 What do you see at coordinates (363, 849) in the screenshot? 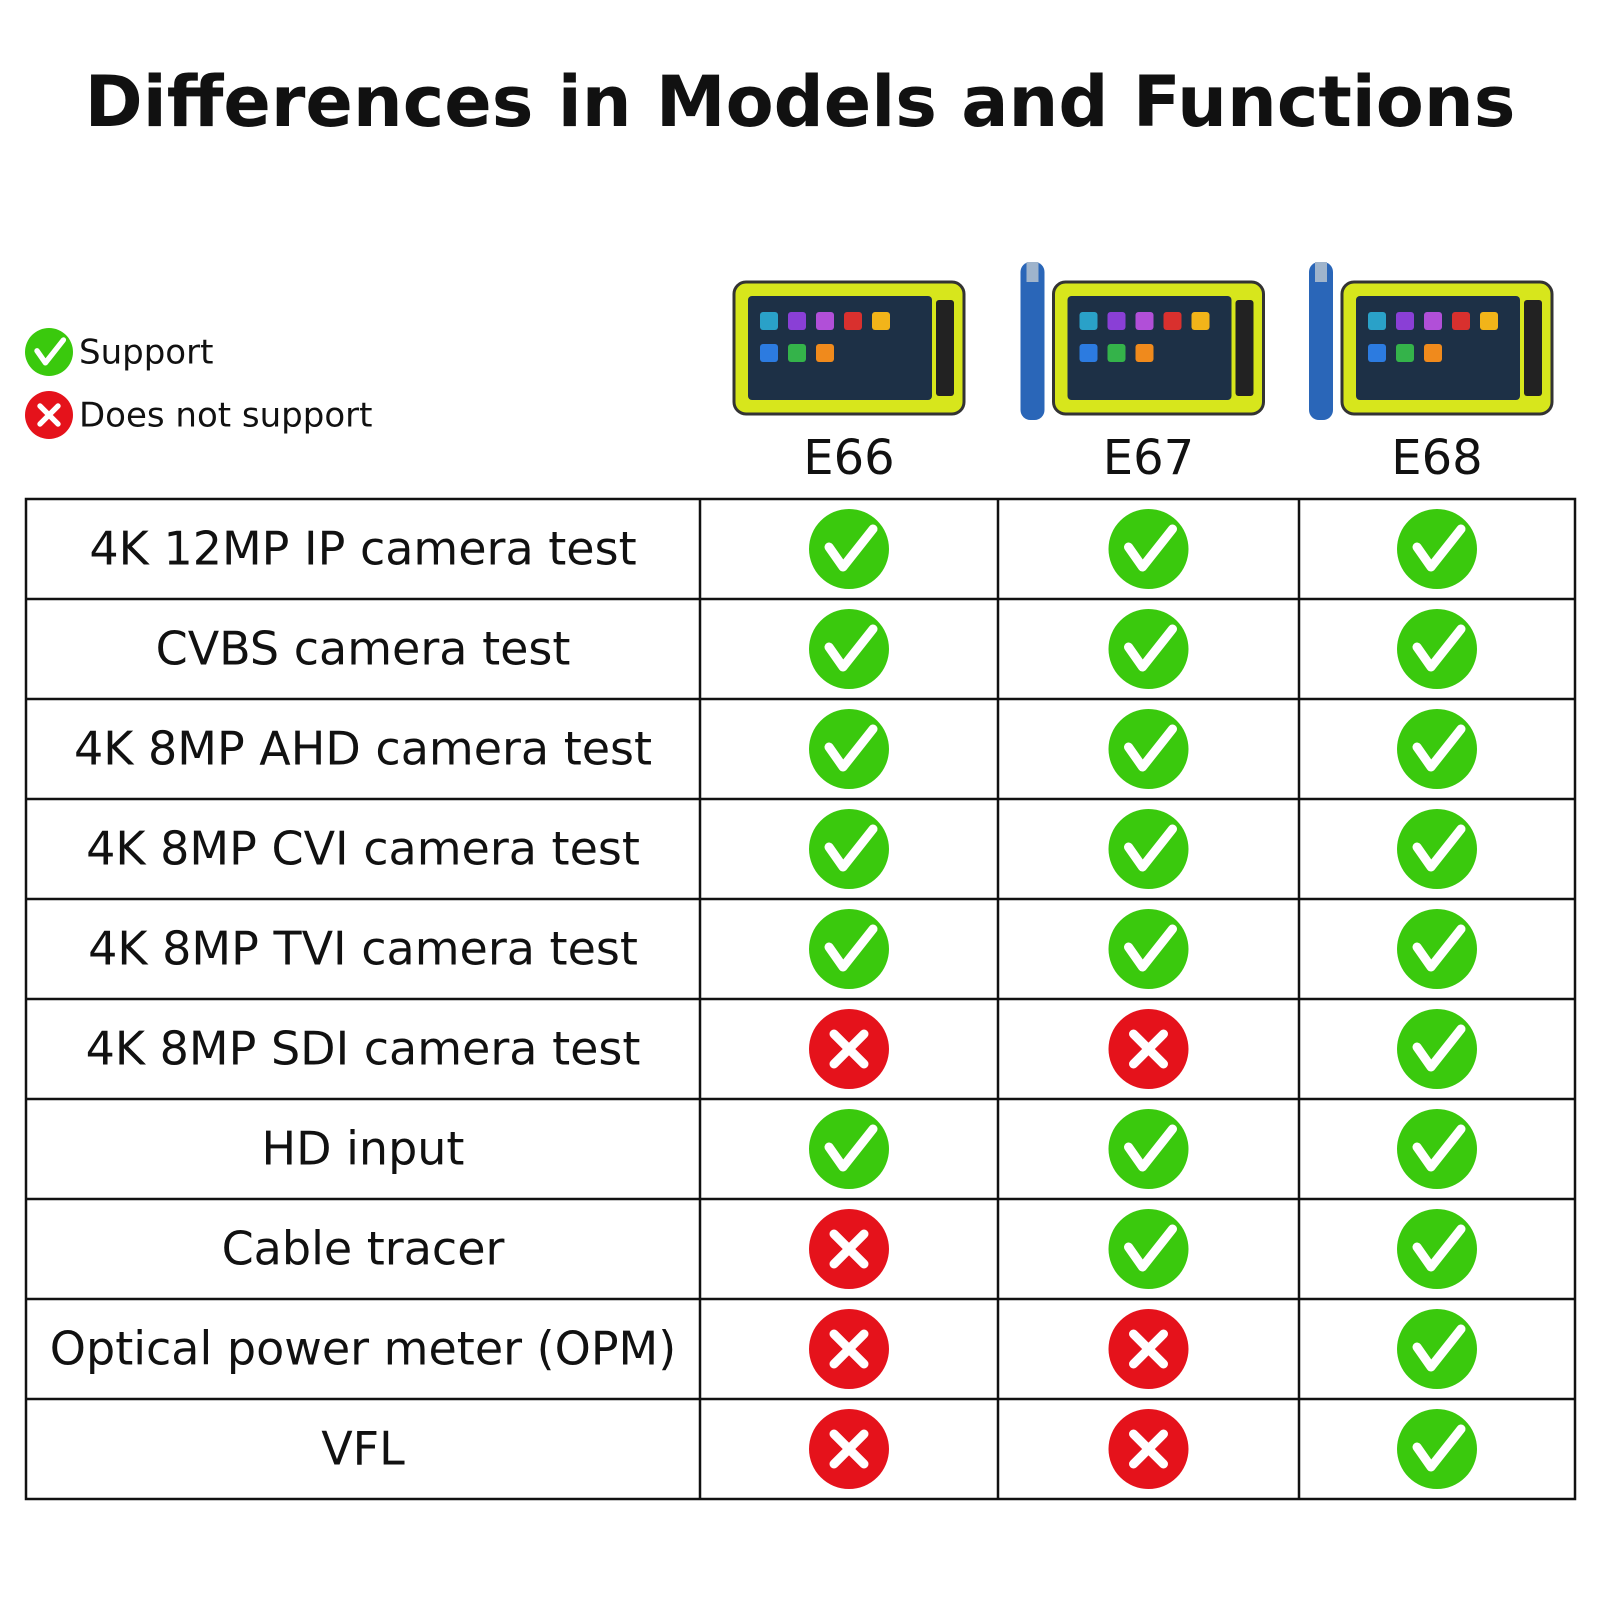
I see `feature-label: 4K 8MP CVI camera test` at bounding box center [363, 849].